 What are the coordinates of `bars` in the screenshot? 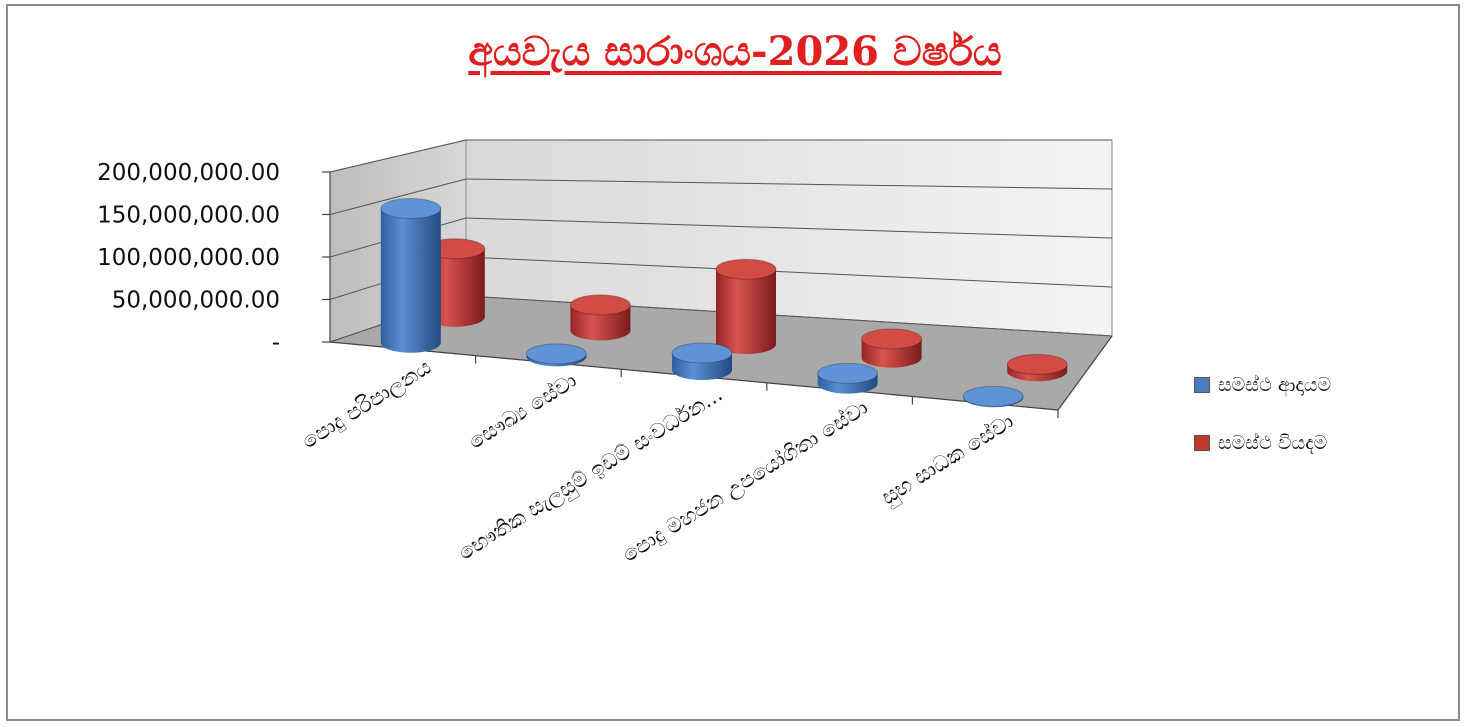 It's located at (724, 303).